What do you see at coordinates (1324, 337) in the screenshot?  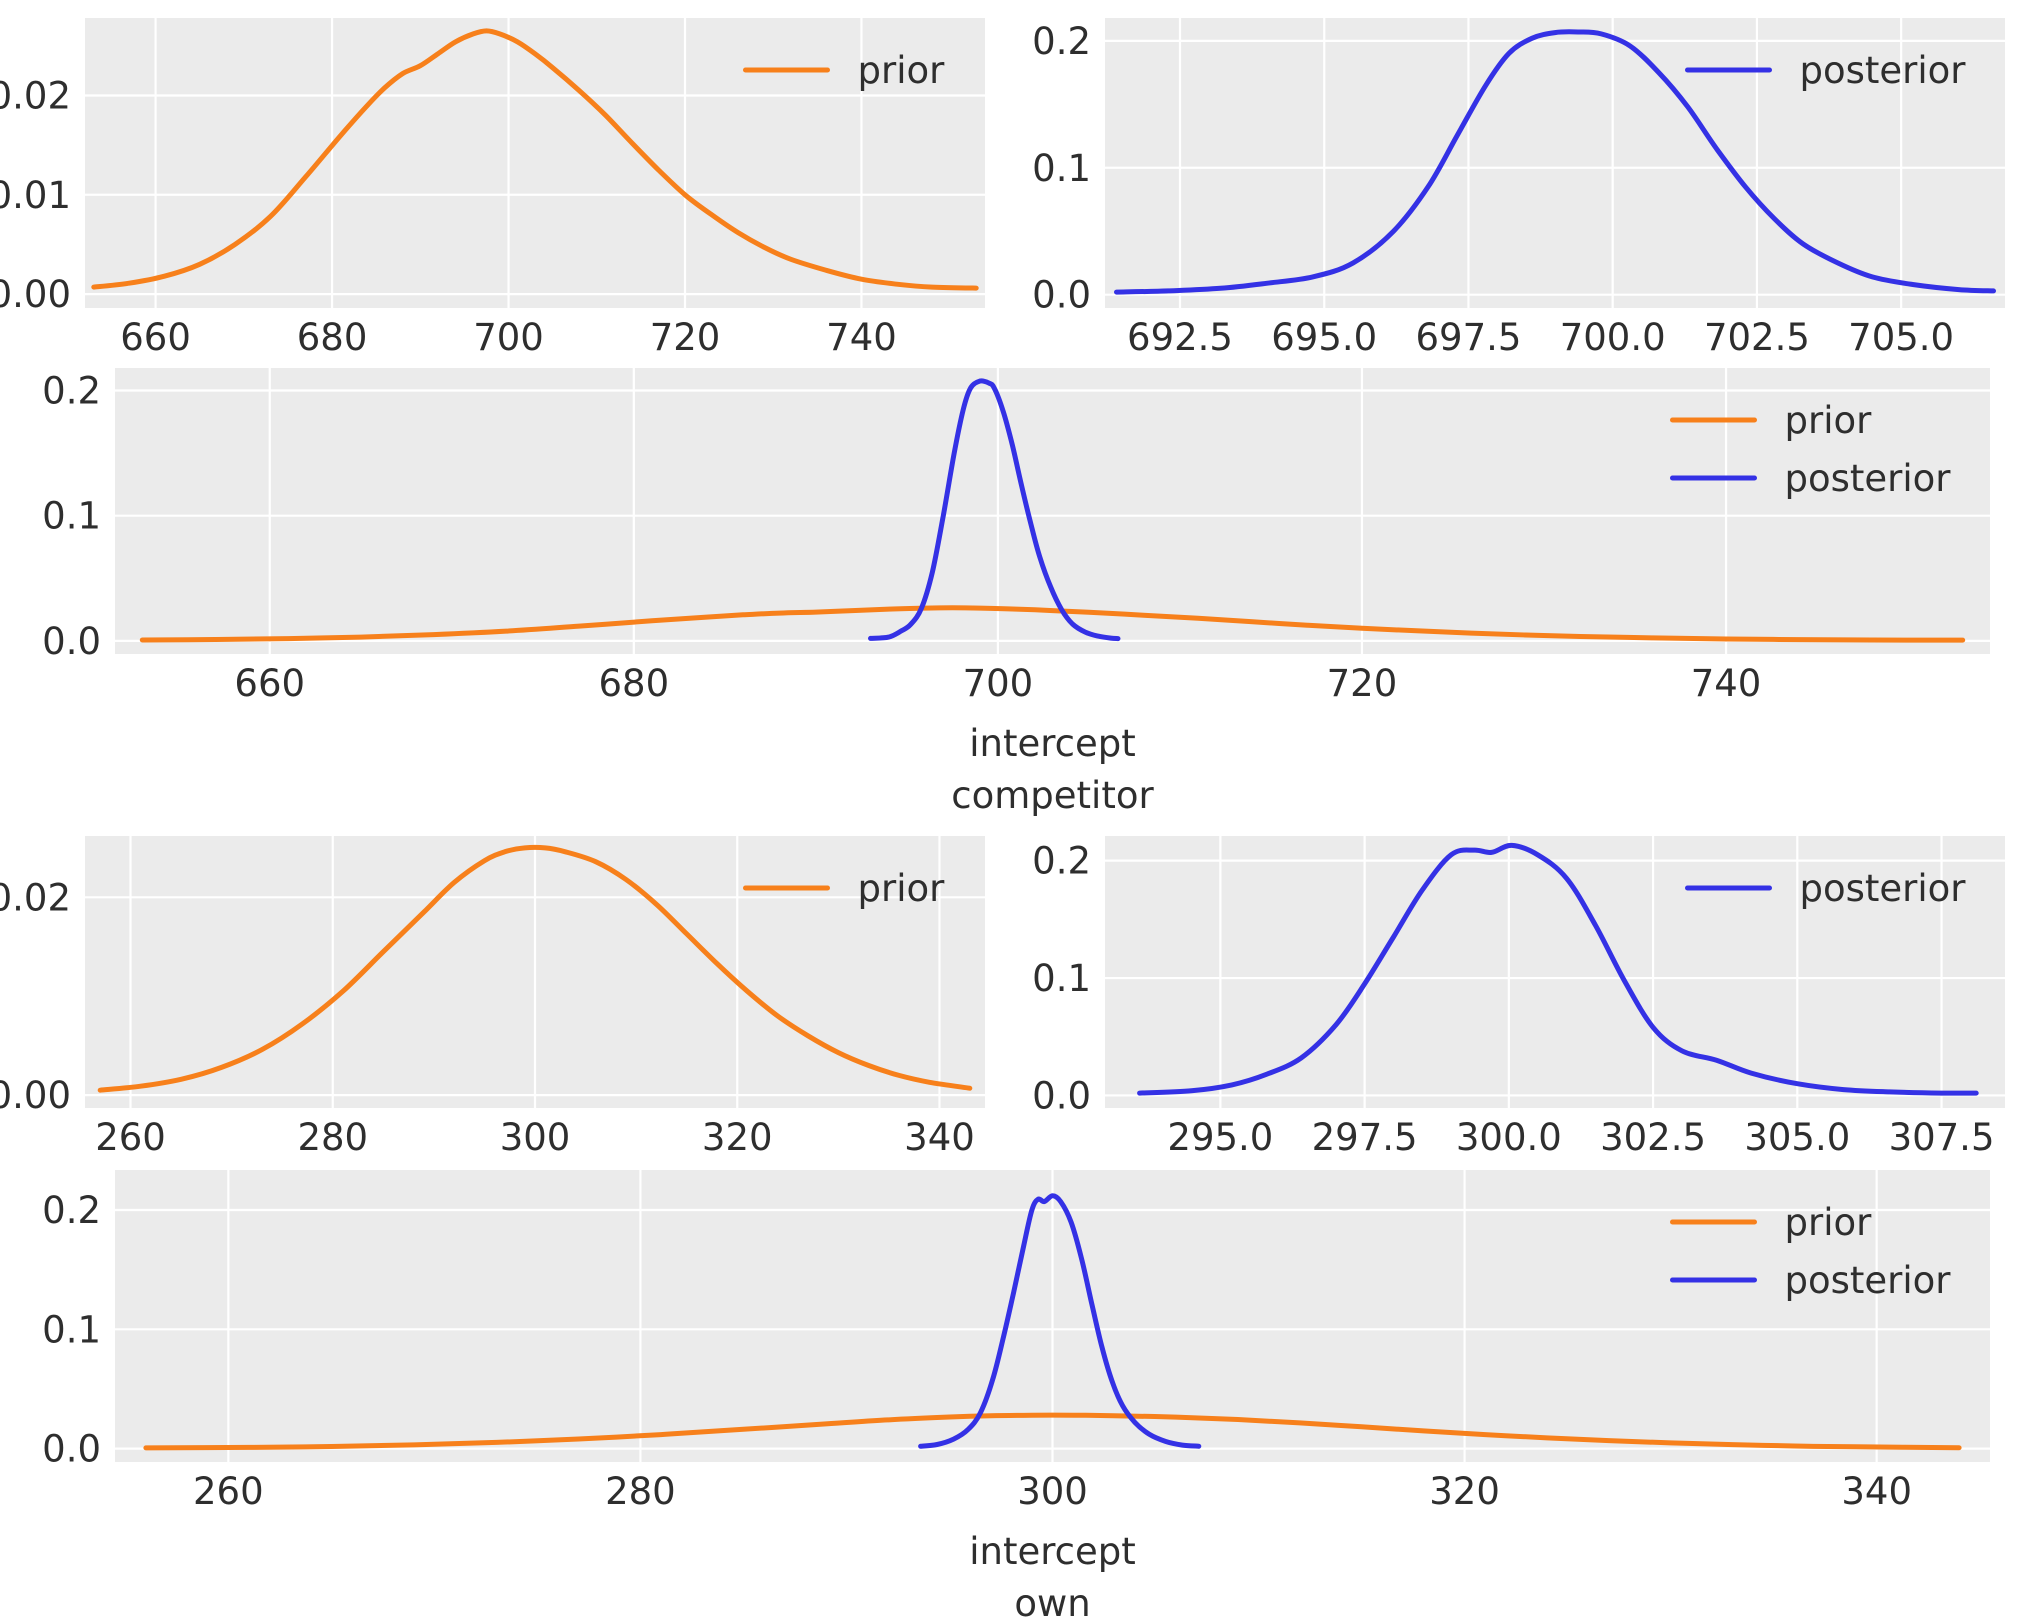 I see `x-tick-label: 695.0` at bounding box center [1324, 337].